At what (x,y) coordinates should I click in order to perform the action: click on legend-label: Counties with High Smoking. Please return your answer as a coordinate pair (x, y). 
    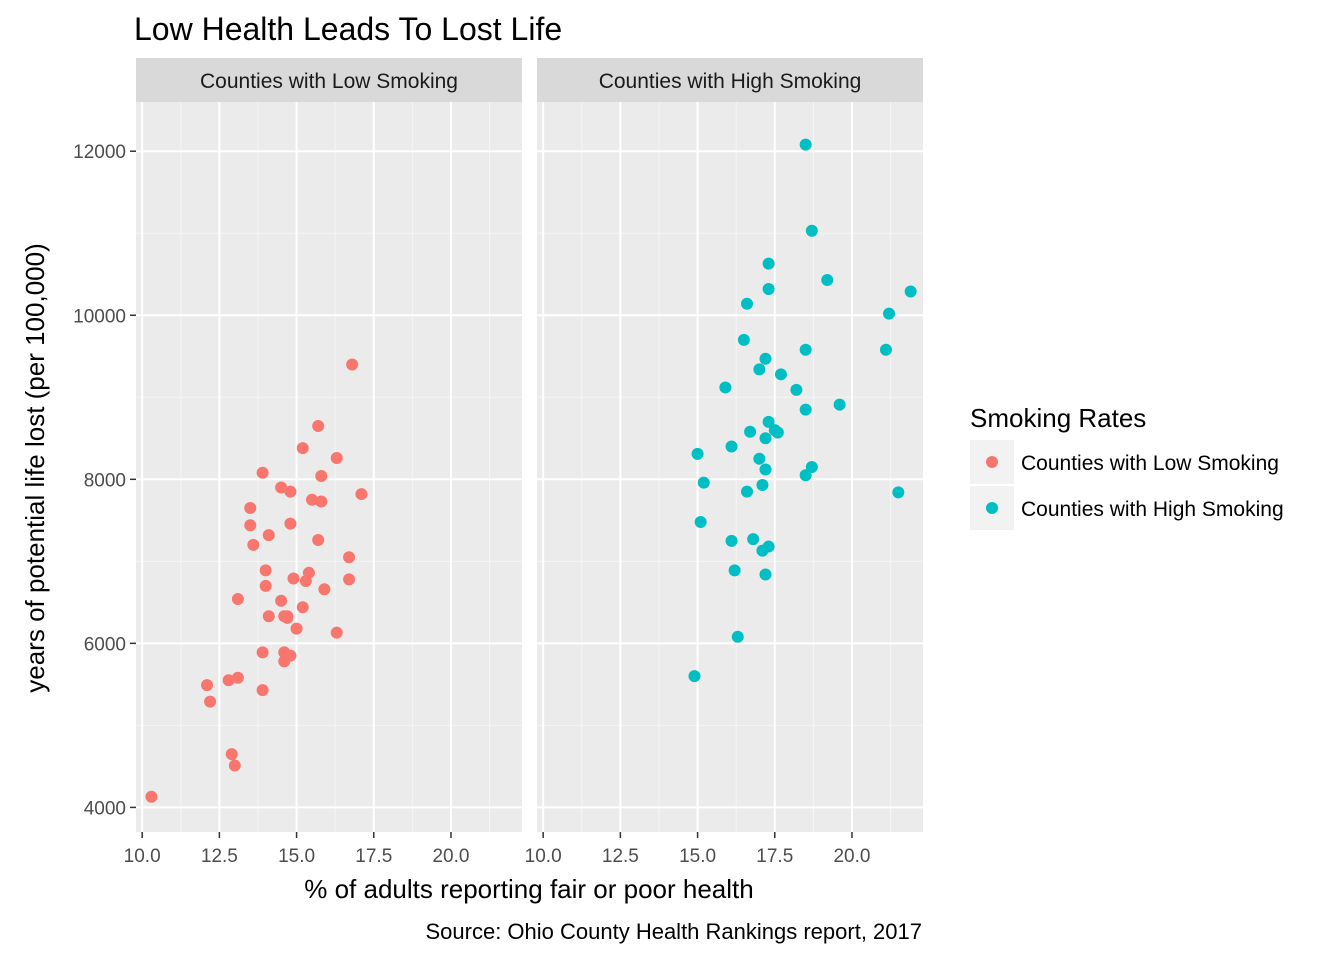
    Looking at the image, I should click on (1152, 509).